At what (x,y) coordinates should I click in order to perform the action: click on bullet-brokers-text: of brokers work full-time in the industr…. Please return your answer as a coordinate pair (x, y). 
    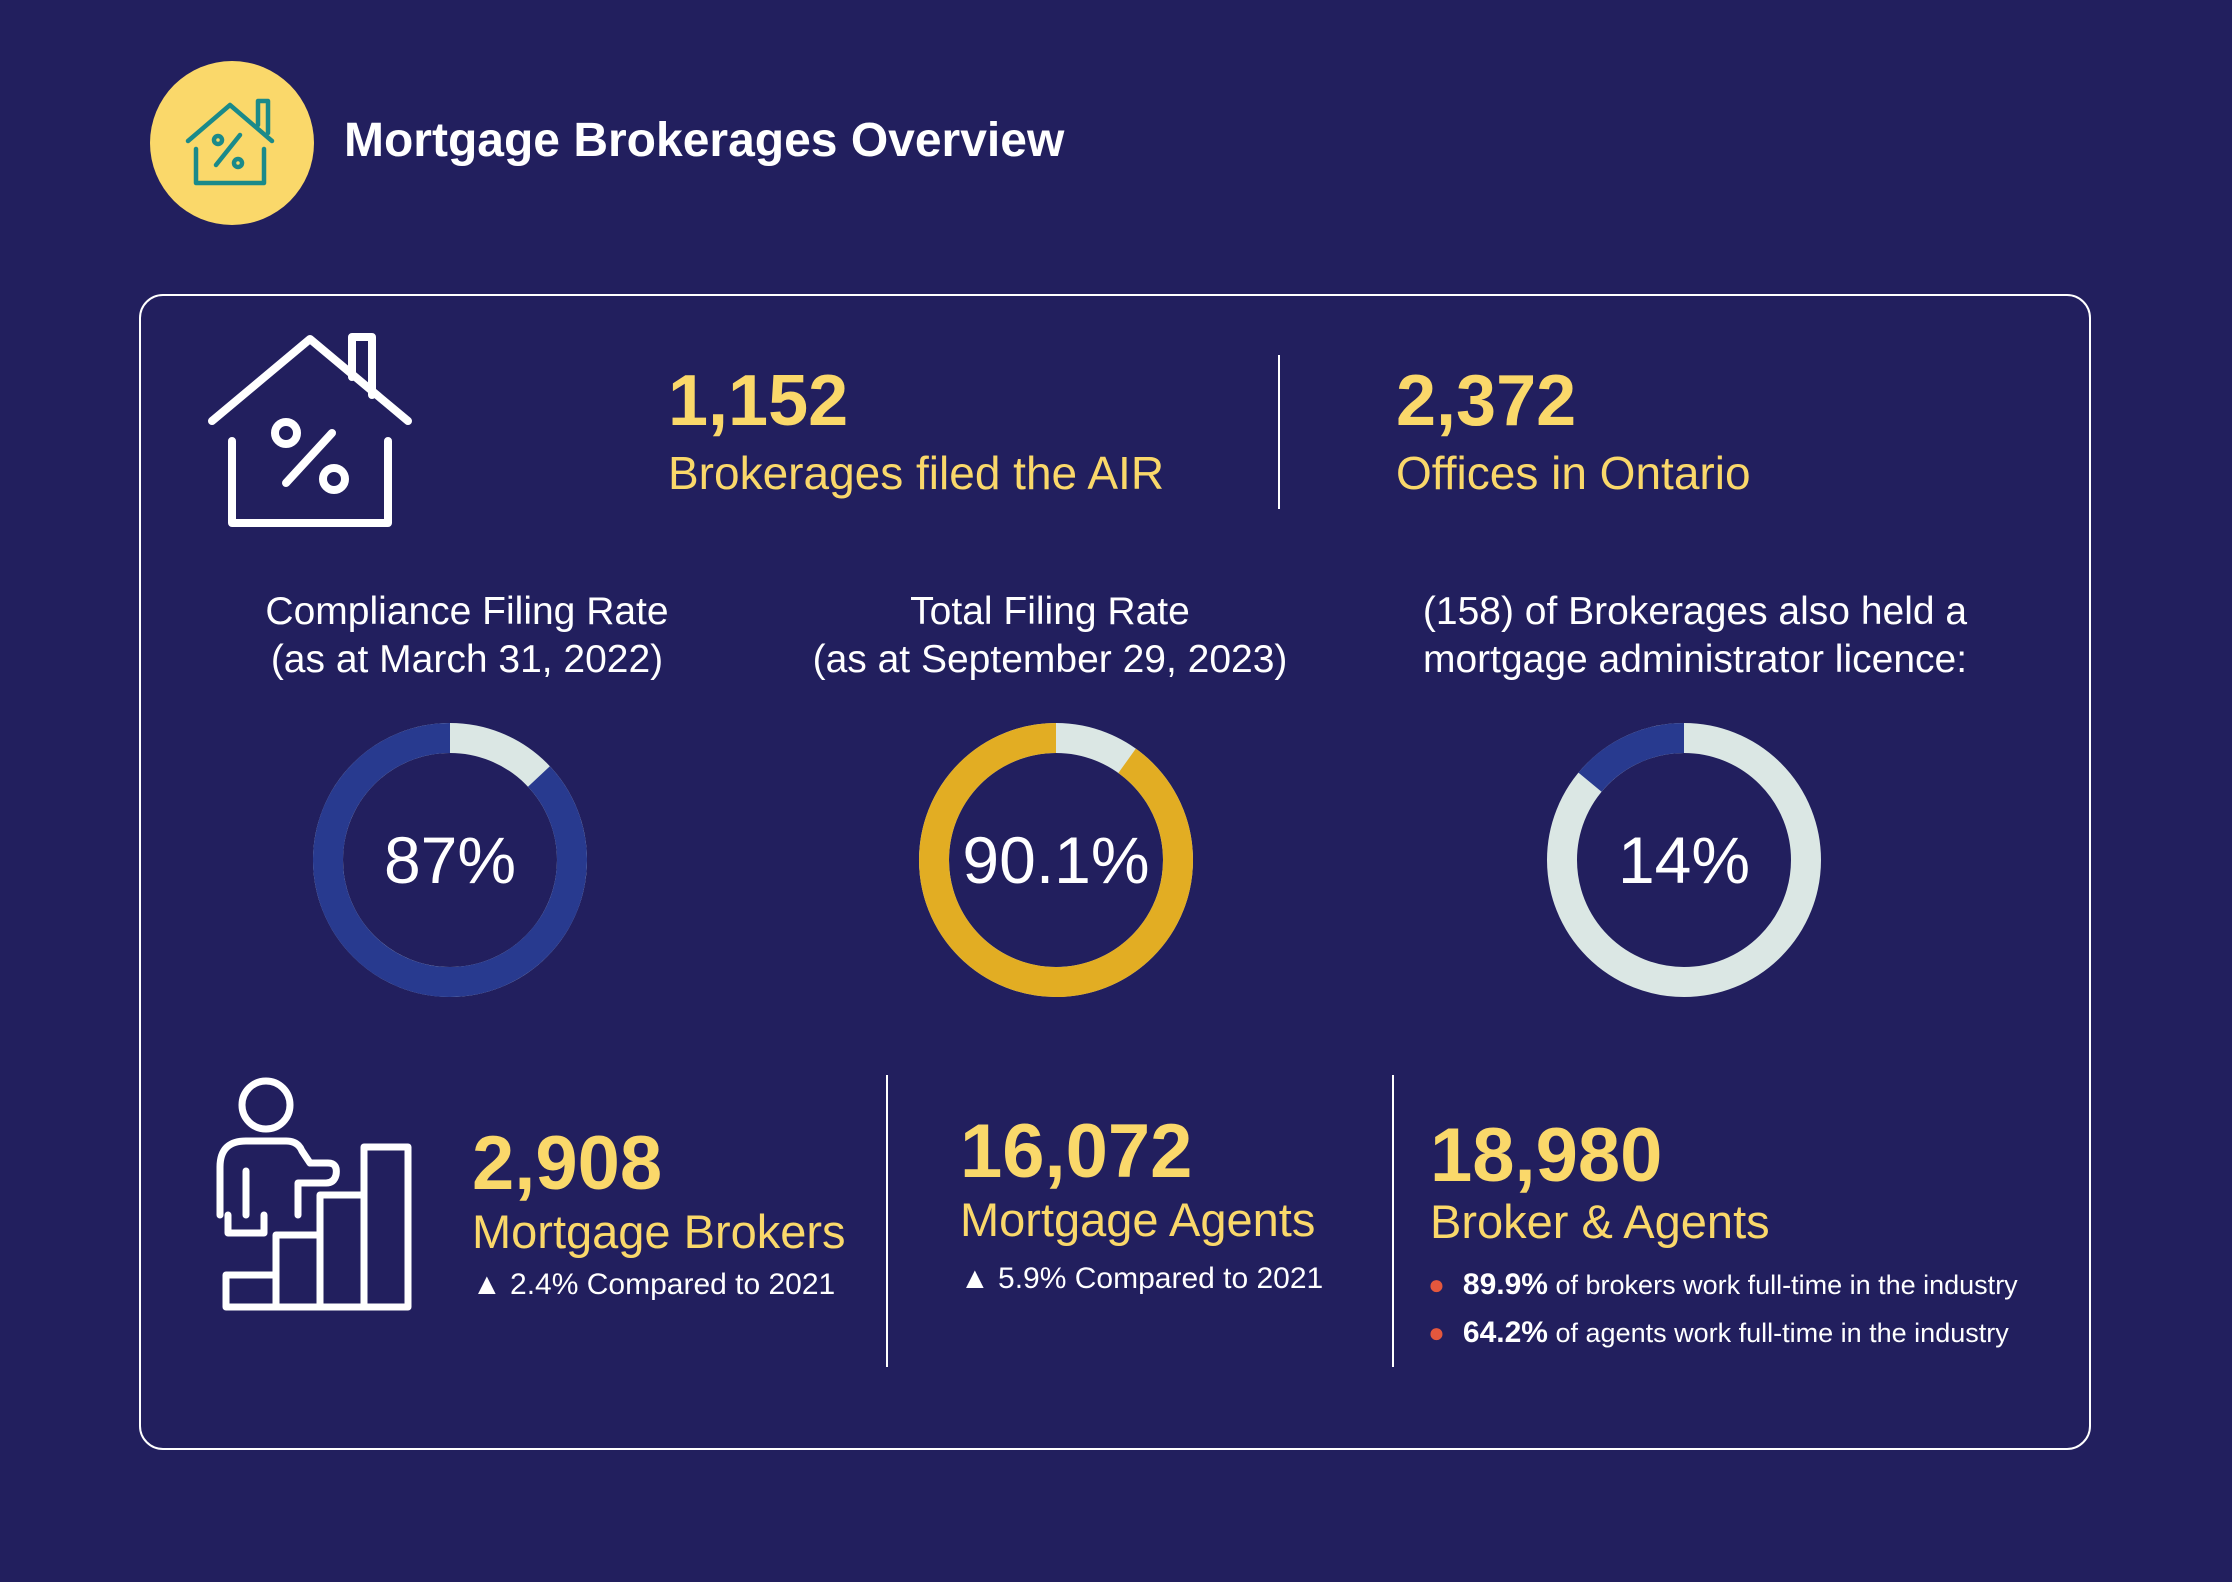
    Looking at the image, I should click on (1786, 1285).